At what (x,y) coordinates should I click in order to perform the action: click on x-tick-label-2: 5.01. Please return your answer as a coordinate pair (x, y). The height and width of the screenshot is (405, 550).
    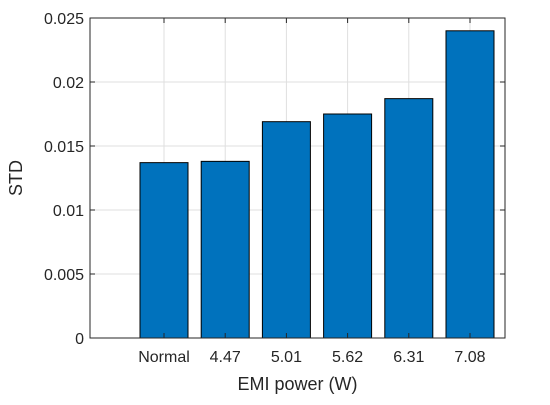
    Looking at the image, I should click on (286, 357).